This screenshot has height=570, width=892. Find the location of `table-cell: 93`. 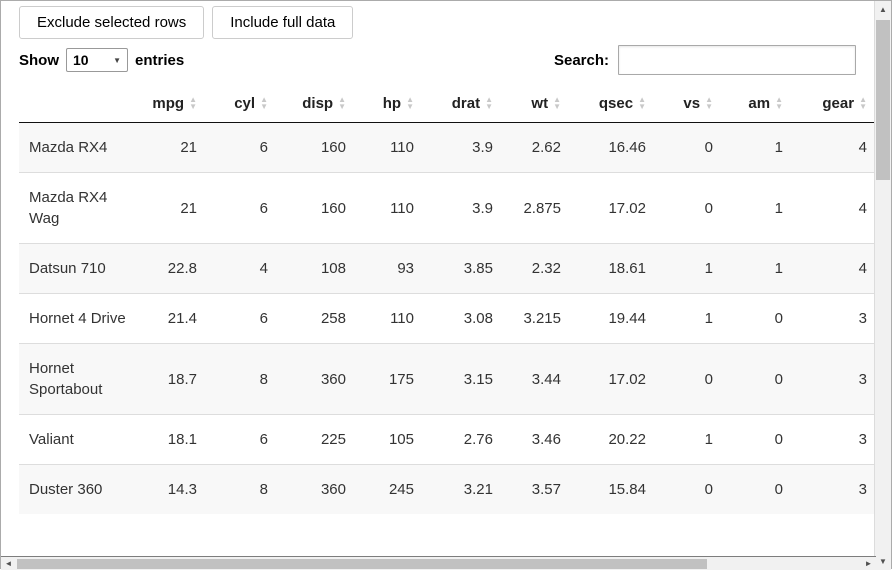

table-cell: 93 is located at coordinates (390, 268).